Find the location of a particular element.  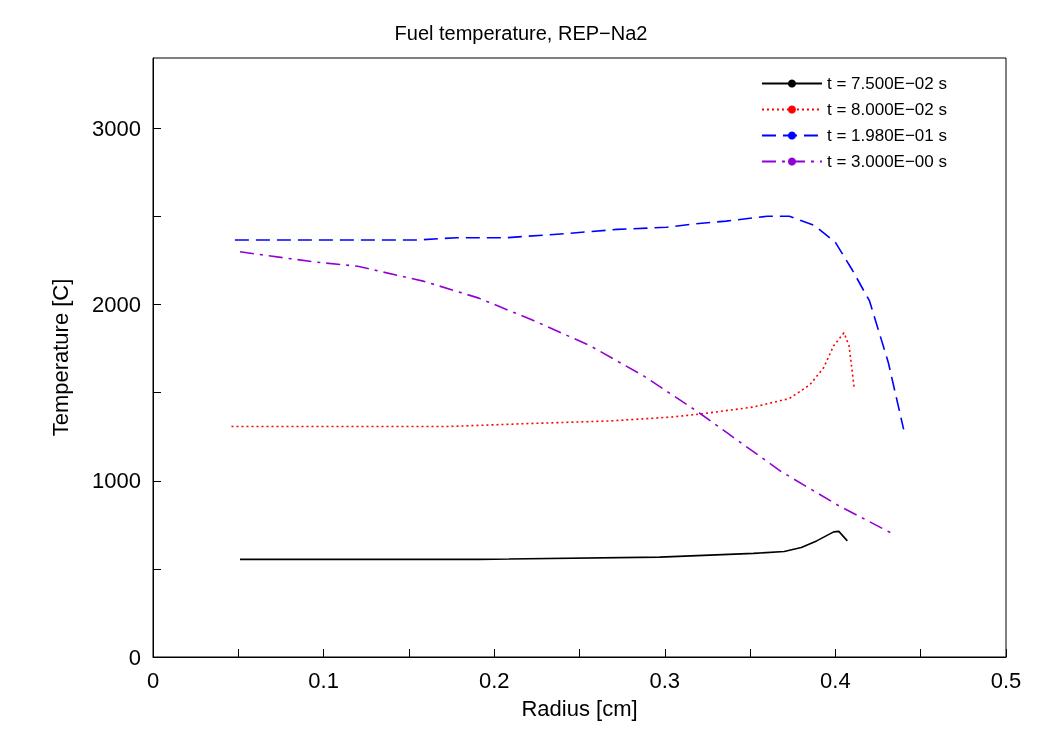

x-tick-label: 0.4 is located at coordinates (835, 680).